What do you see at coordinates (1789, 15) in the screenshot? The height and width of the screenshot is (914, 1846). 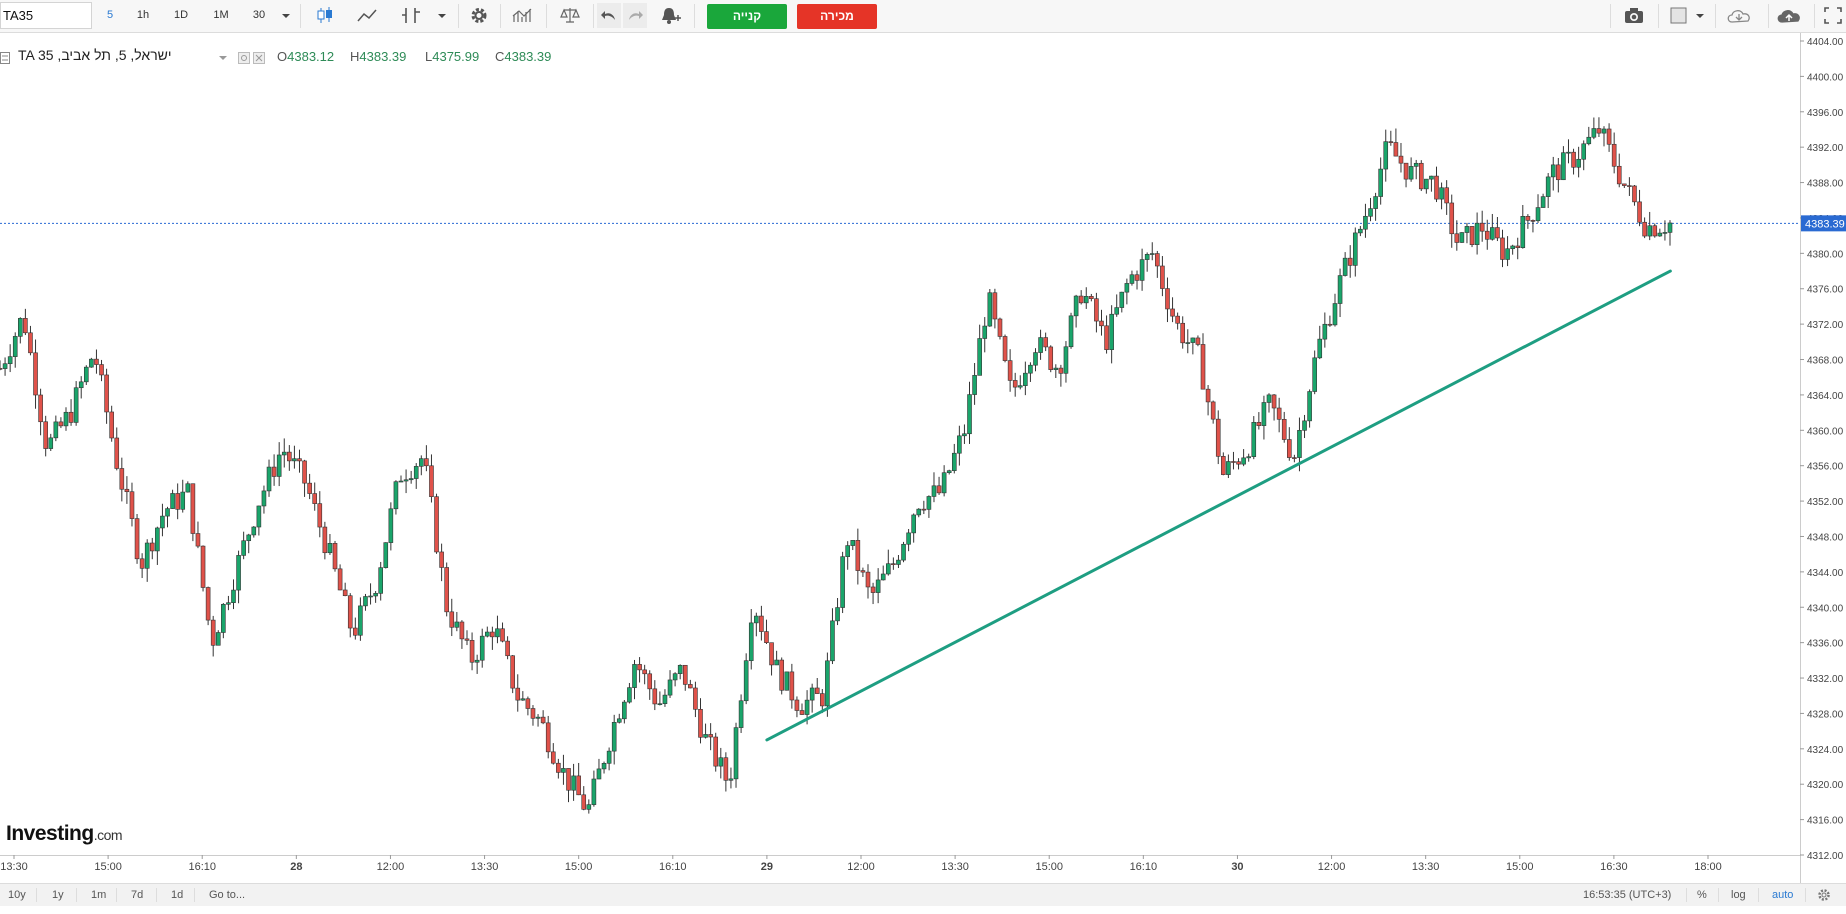 I see `cloud-upload-icon` at bounding box center [1789, 15].